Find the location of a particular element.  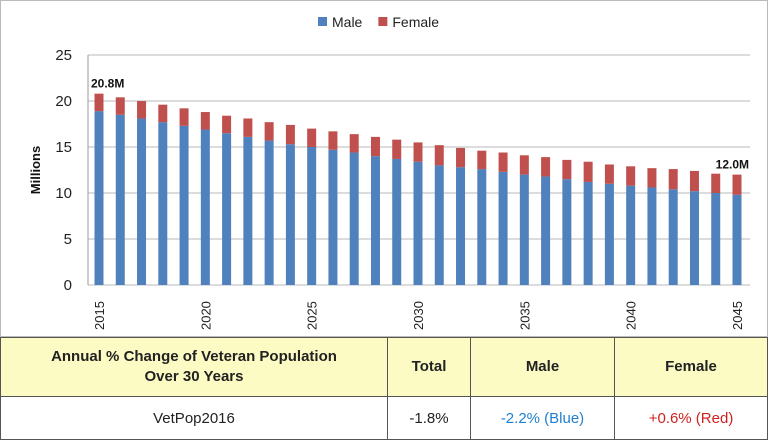

bar-male-2034 is located at coordinates (503, 228).